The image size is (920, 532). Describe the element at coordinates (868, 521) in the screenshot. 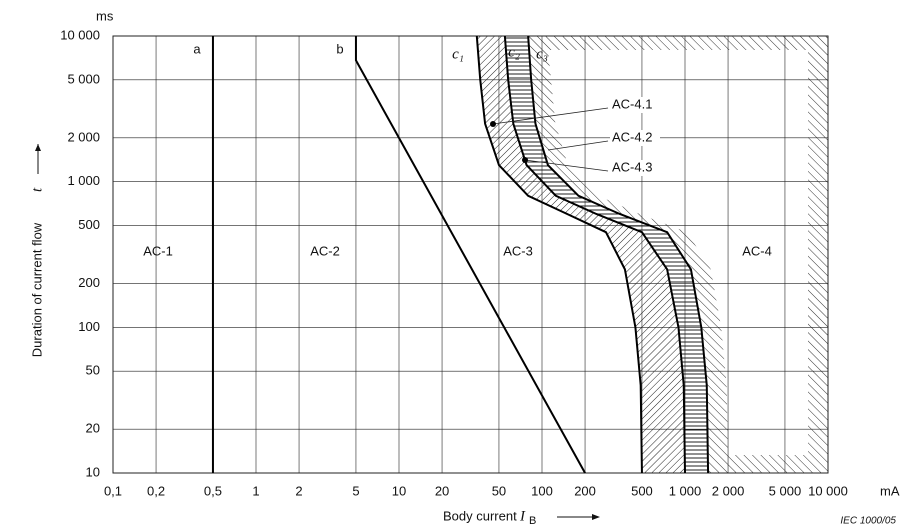

I see `source: IEC 1000/05` at that location.